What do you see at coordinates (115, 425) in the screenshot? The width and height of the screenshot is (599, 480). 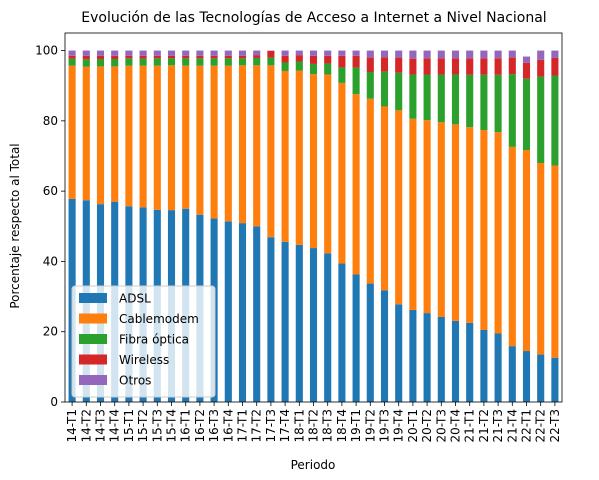 I see `x-tick-label: 14-T4` at bounding box center [115, 425].